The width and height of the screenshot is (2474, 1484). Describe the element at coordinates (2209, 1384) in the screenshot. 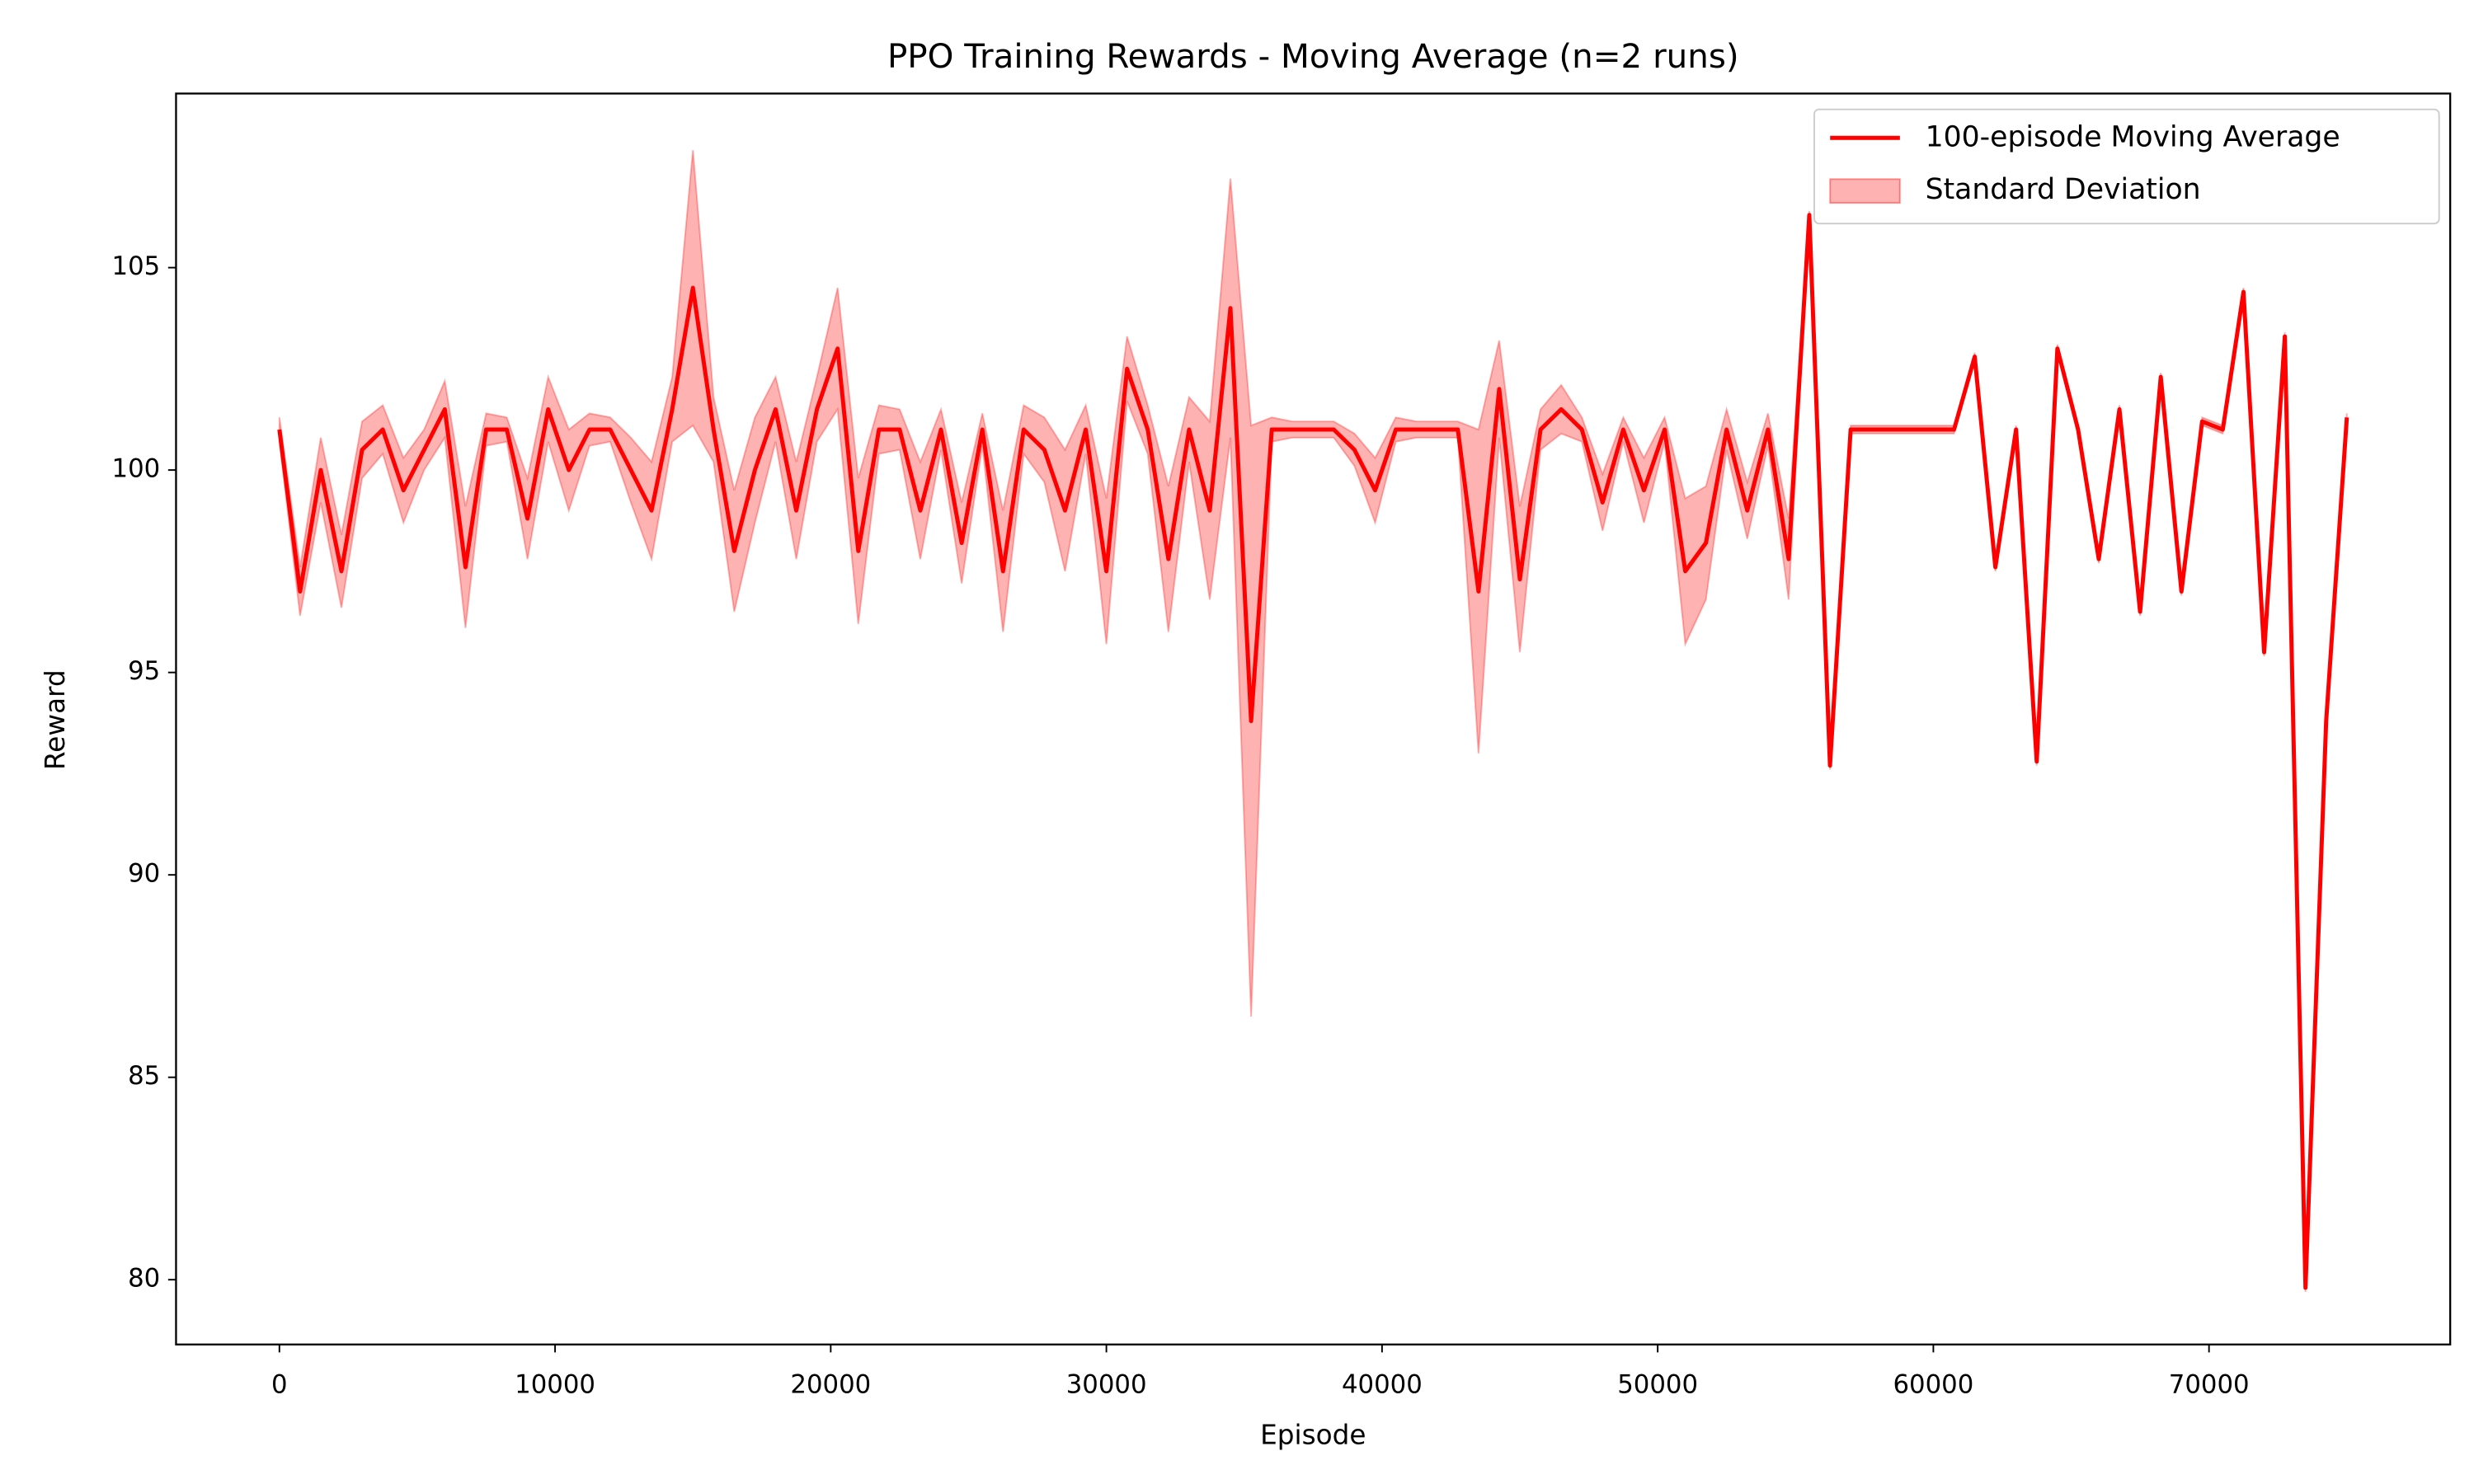

I see `x-tick-label: 70000` at that location.